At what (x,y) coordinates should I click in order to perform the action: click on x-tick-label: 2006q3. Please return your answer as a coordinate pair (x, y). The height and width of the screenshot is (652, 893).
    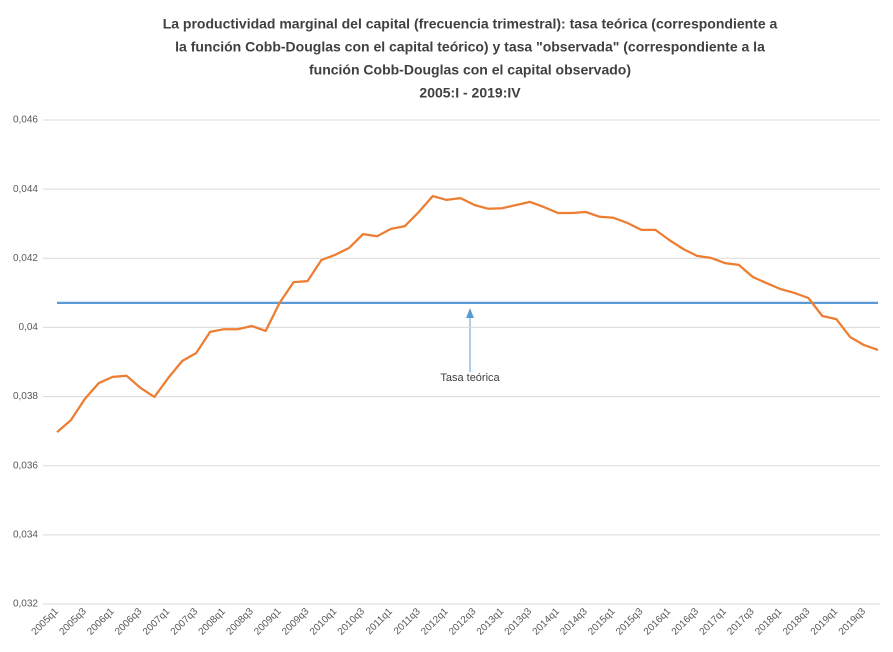
    Looking at the image, I should click on (129, 622).